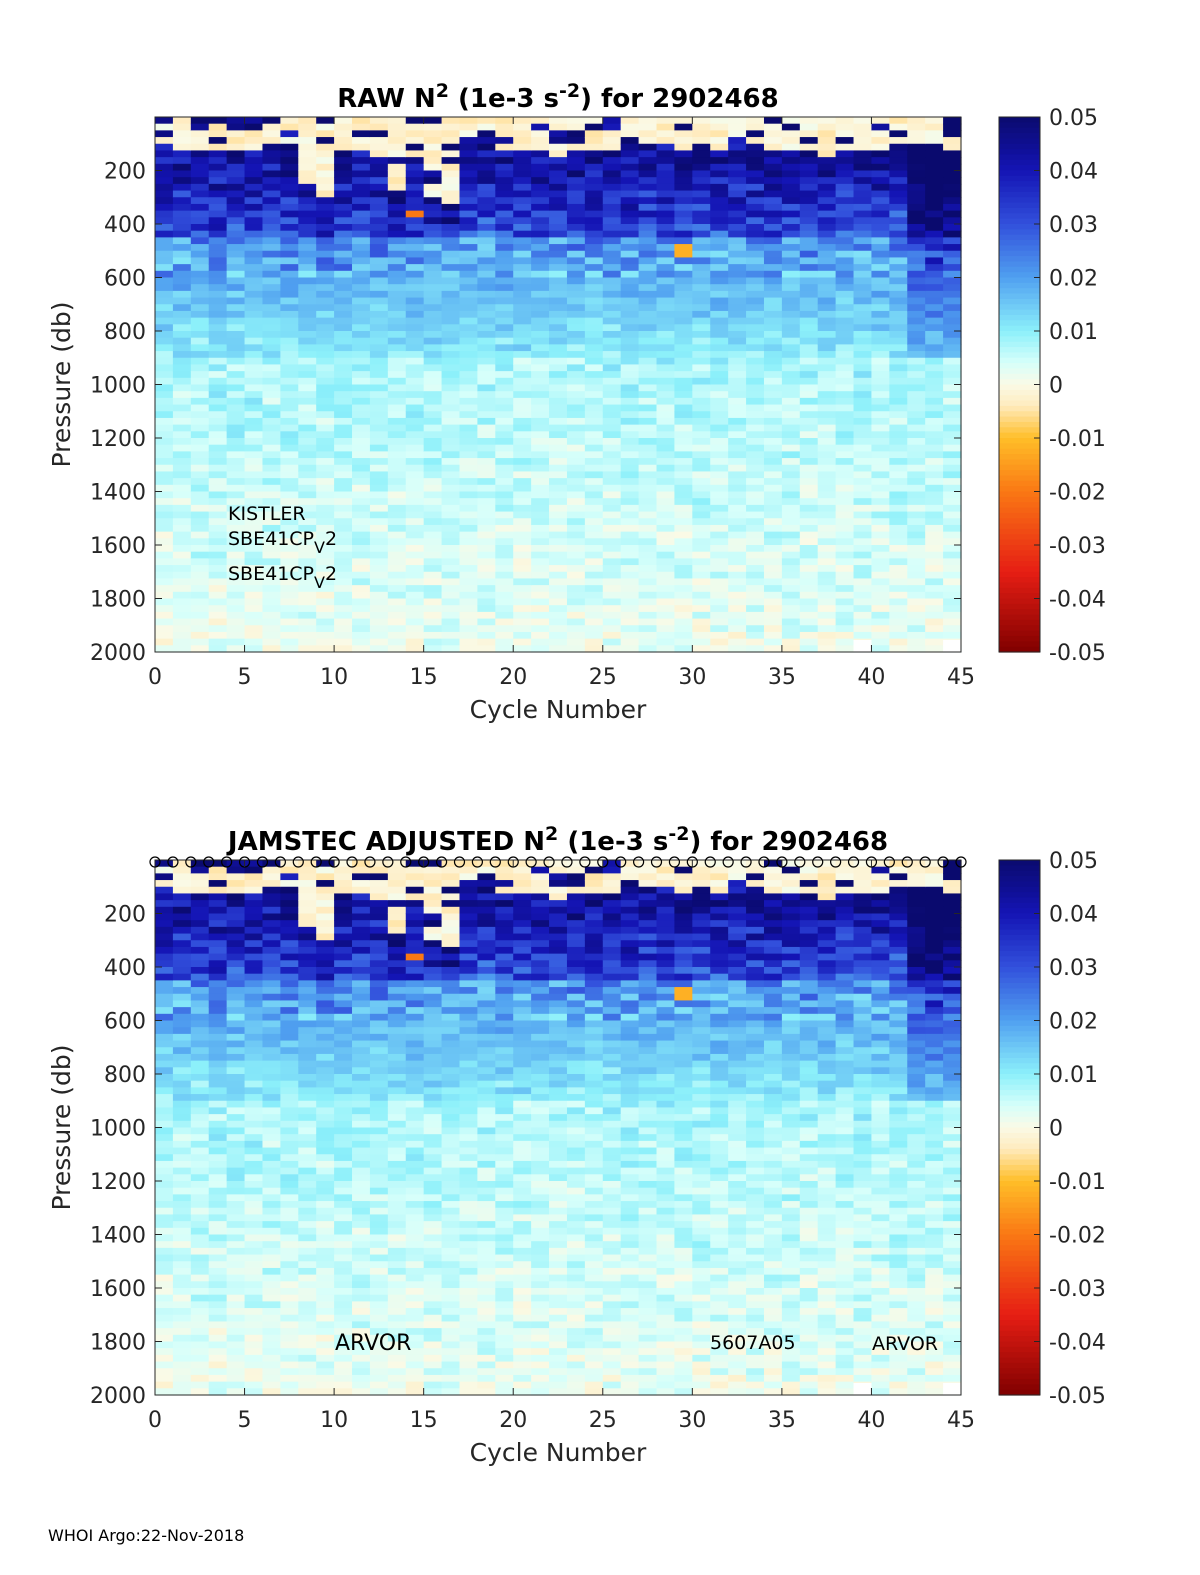 The height and width of the screenshot is (1575, 1200). I want to click on footer-credit: WHOI Argo:22-Nov-2018, so click(146, 1535).